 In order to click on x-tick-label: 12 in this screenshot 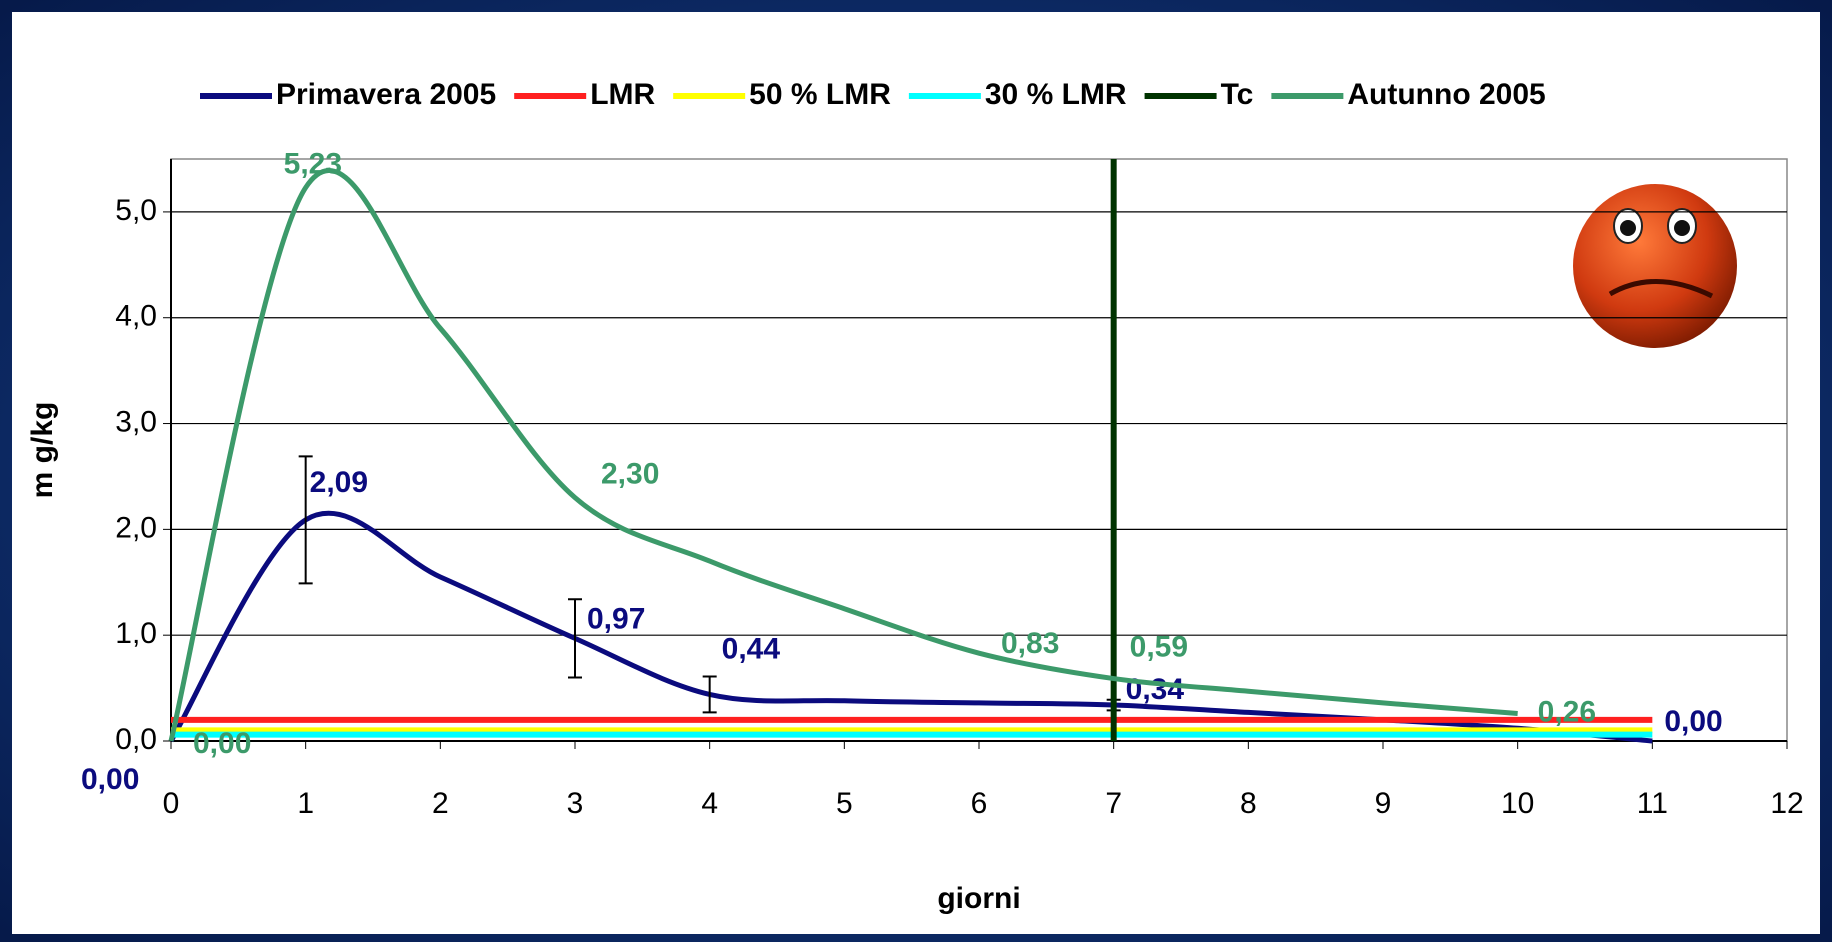, I will do `click(1786, 803)`.